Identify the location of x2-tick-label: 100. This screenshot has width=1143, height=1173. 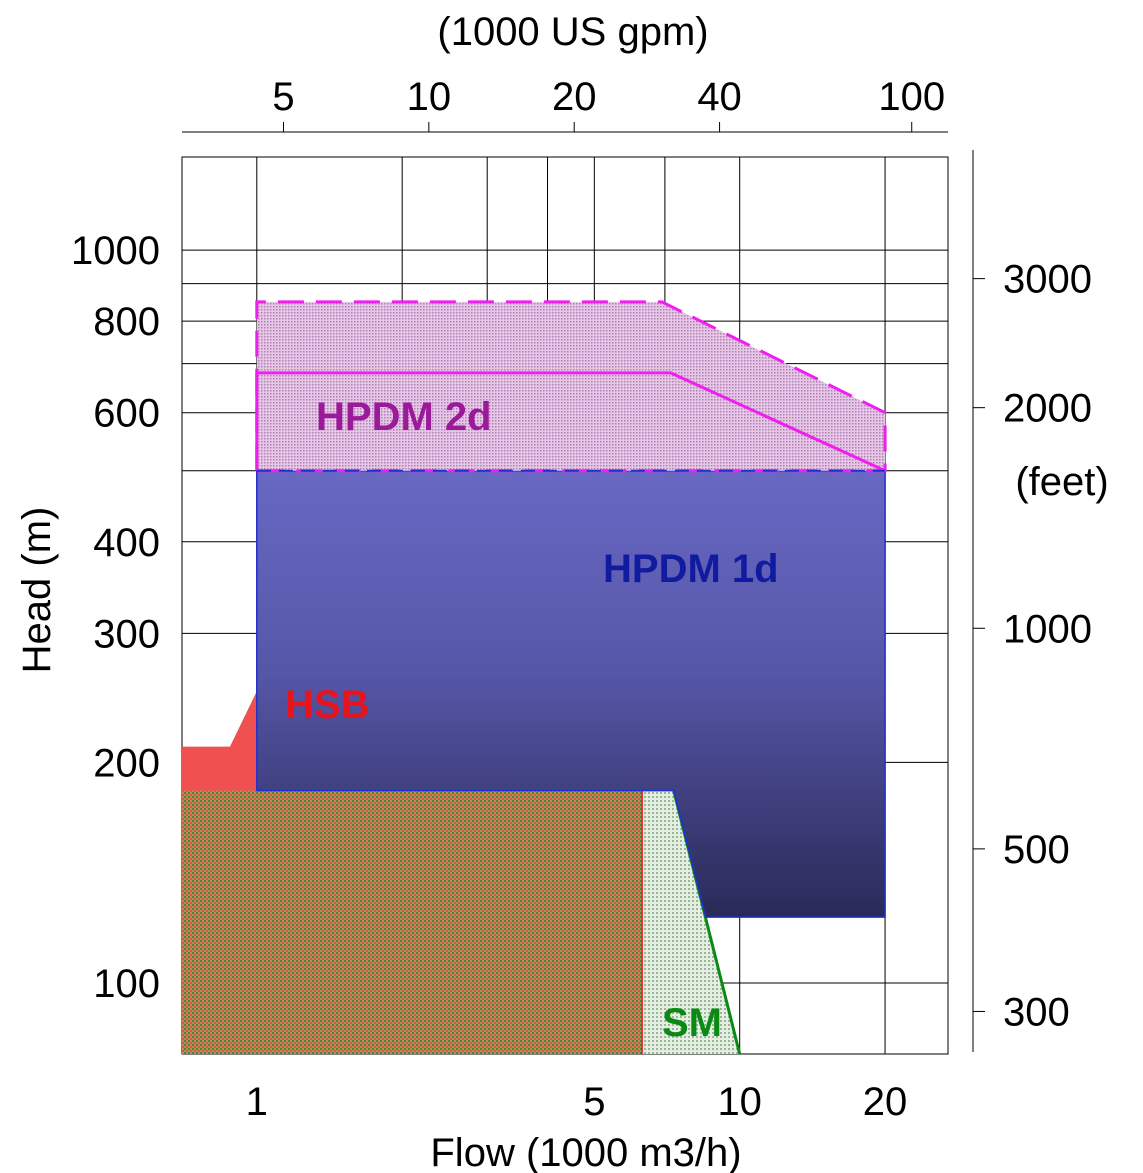
(911, 97).